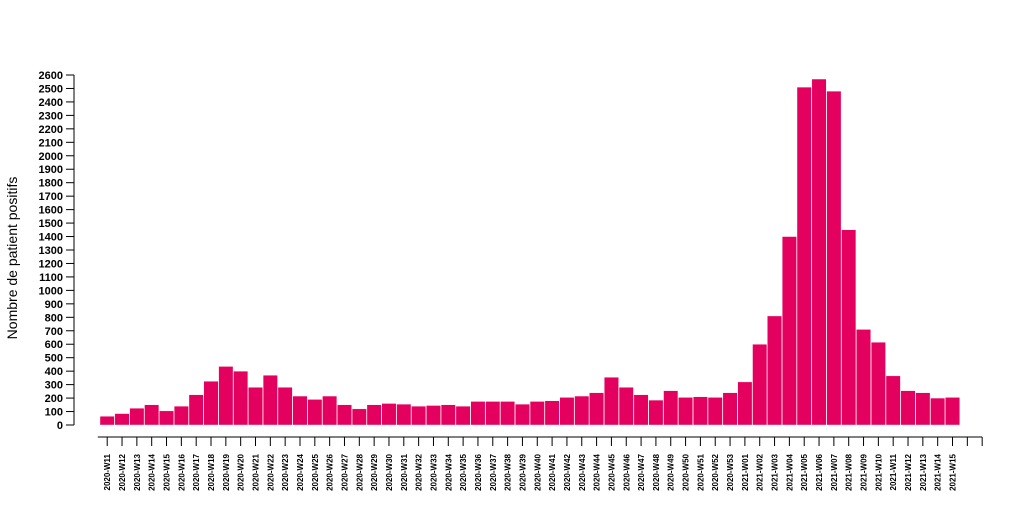  What do you see at coordinates (51, 157) in the screenshot?
I see `y-tick-label: 2000` at bounding box center [51, 157].